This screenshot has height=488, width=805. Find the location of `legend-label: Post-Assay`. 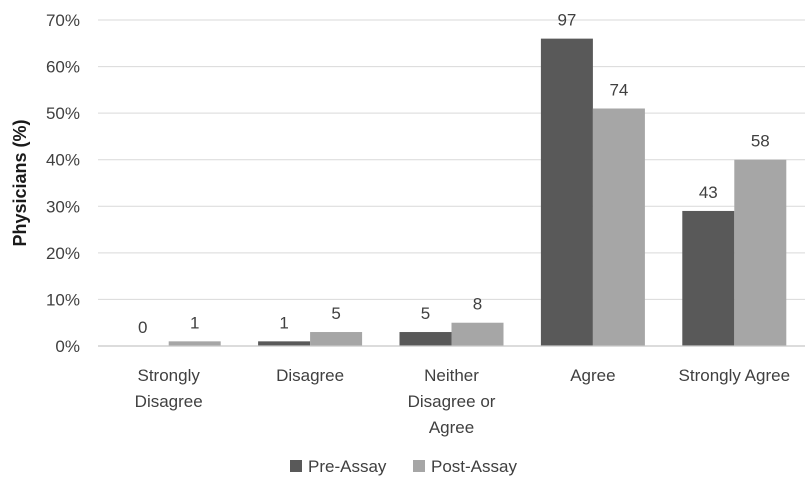

legend-label: Post-Assay is located at coordinates (474, 466).